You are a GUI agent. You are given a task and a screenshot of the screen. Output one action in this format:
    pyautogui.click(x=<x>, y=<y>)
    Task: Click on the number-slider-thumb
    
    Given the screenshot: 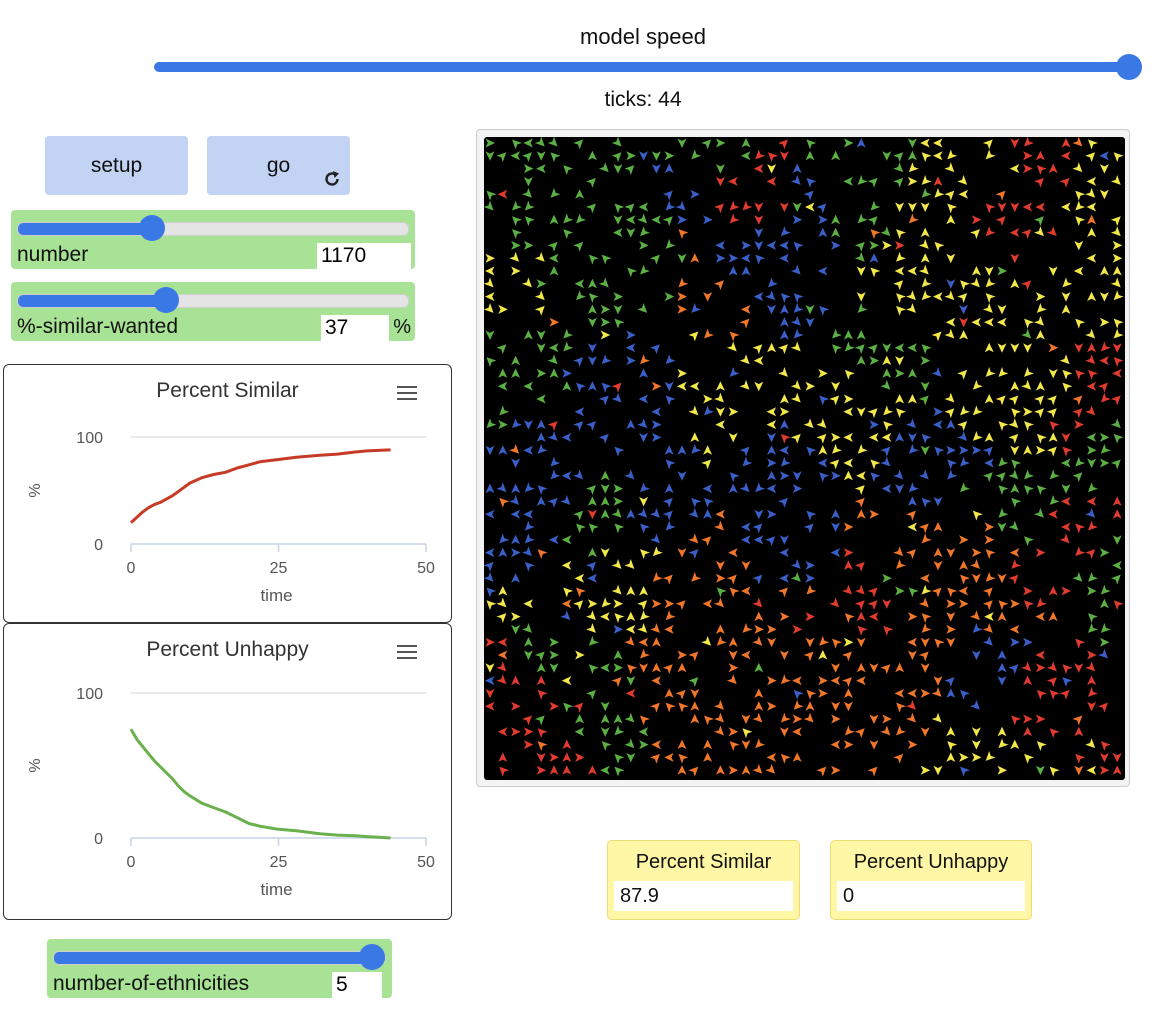 What is the action you would take?
    pyautogui.click(x=152, y=228)
    